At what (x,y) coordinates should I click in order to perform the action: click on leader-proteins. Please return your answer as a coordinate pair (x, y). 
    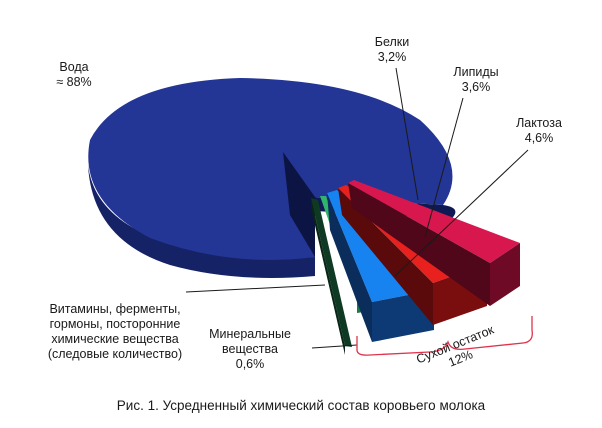
    Looking at the image, I should click on (407, 134).